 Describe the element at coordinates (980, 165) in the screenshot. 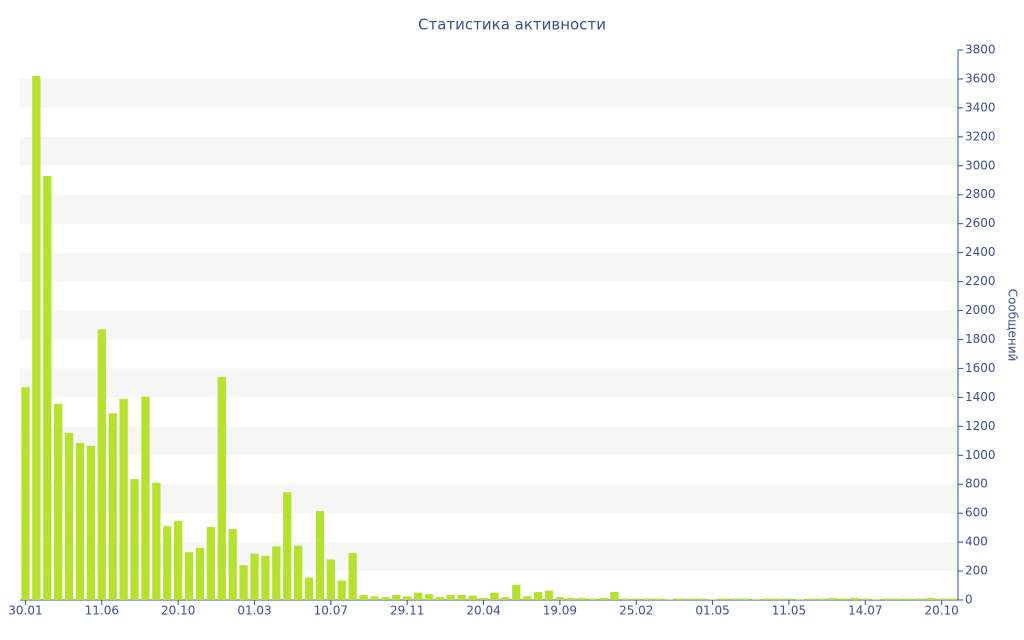

I see `y-tick-label: 3000` at that location.